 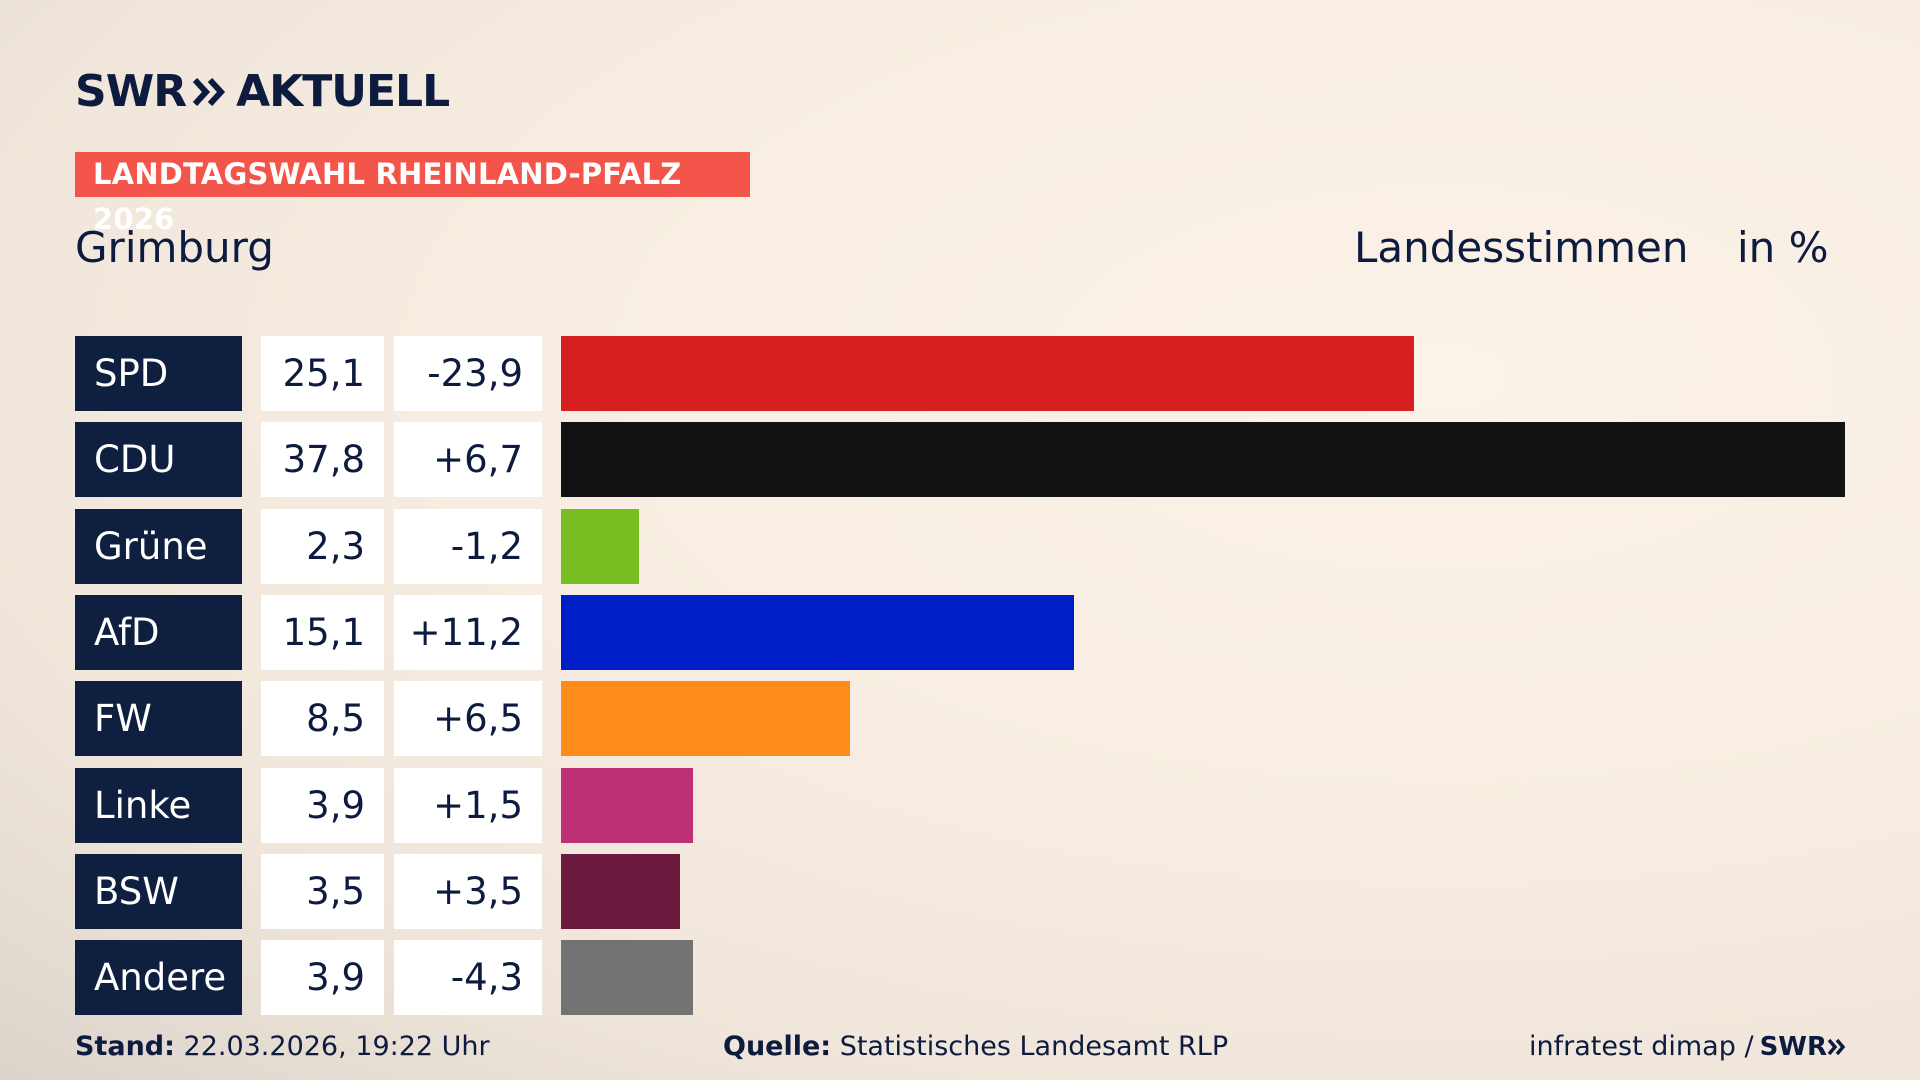 I want to click on result-row: CDU 37,8 +6,7, so click(x=960, y=460).